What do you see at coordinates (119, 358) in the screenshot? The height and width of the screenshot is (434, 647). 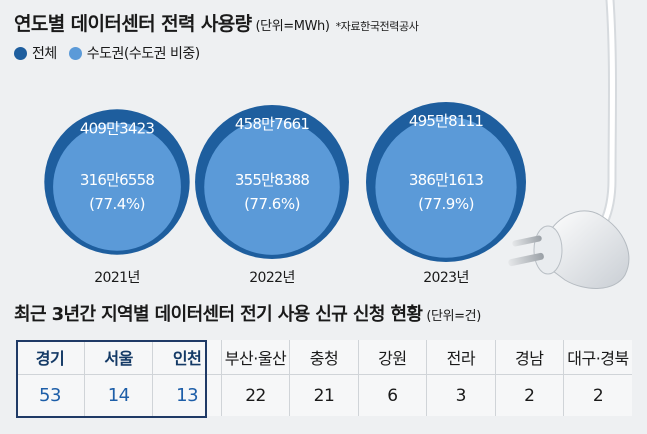 I see `region-header-2: 서울` at bounding box center [119, 358].